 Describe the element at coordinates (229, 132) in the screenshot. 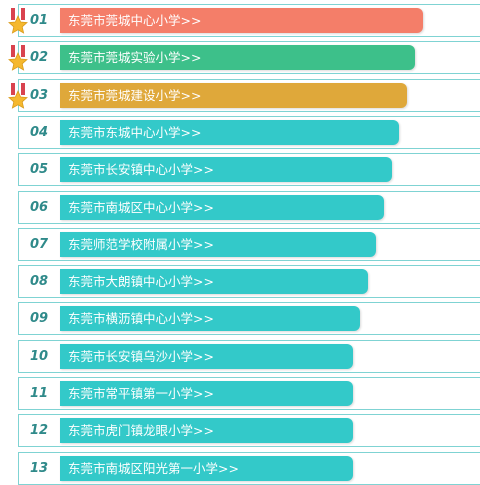

I see `ranking-bar: 东莞市东城中心小学>>` at that location.